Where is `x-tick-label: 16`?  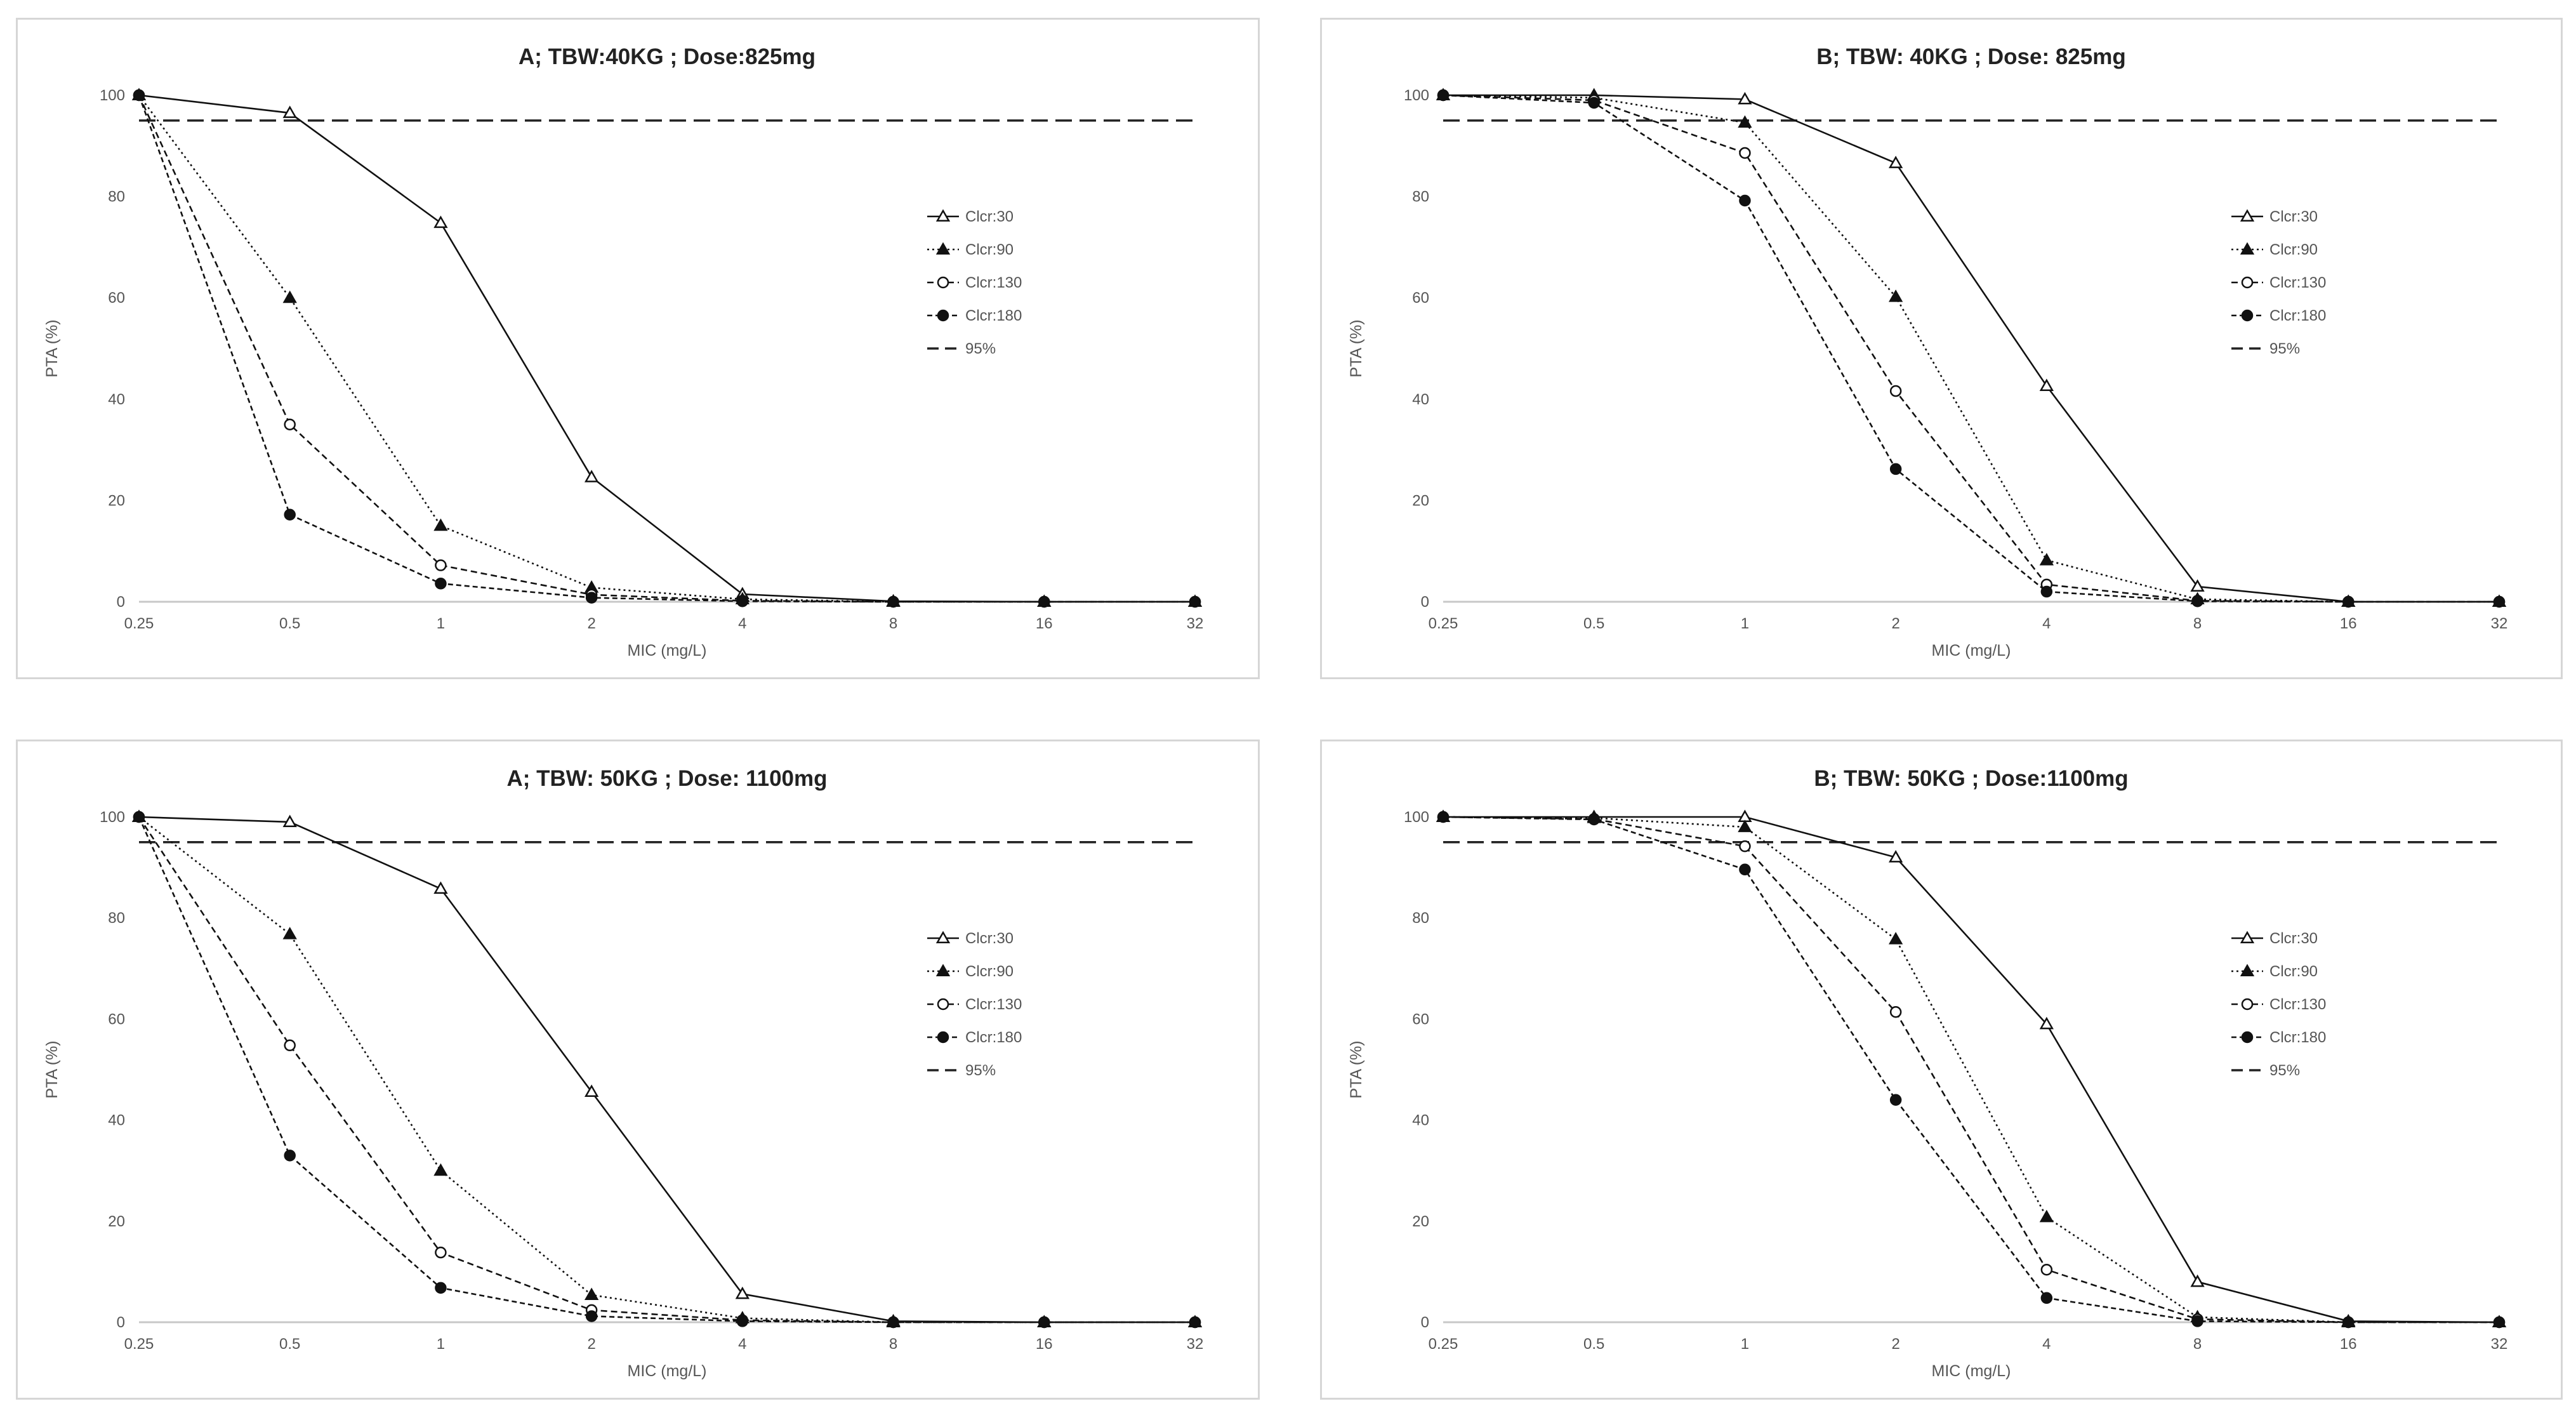
x-tick-label: 16 is located at coordinates (2348, 1345).